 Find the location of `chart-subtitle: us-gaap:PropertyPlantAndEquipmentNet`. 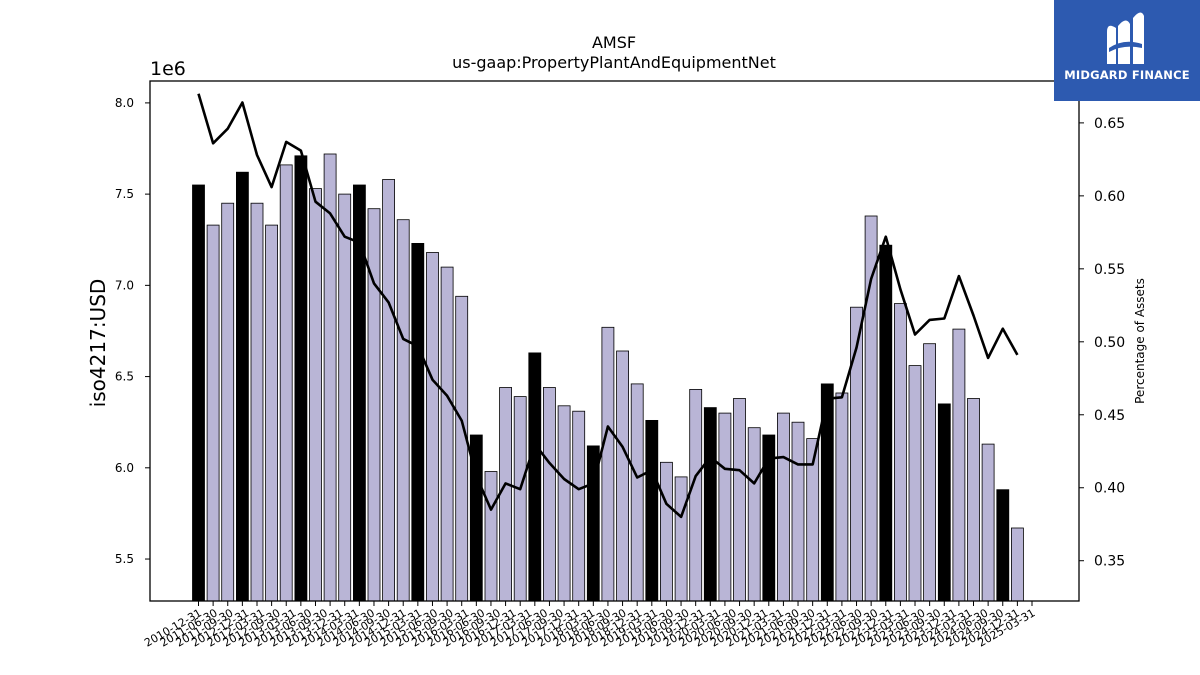

chart-subtitle: us-gaap:PropertyPlantAndEquipmentNet is located at coordinates (614, 62).